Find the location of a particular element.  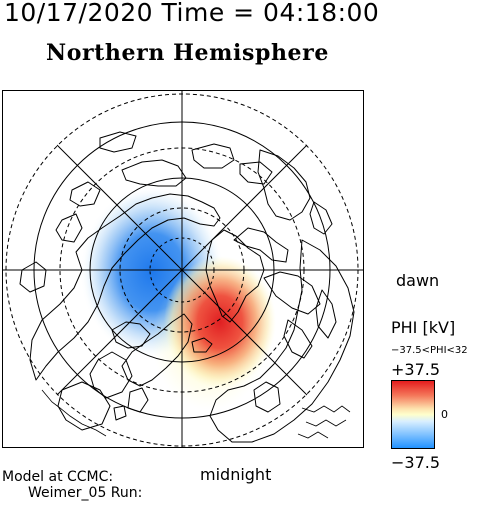

boundary-lines is located at coordinates (196, 414).